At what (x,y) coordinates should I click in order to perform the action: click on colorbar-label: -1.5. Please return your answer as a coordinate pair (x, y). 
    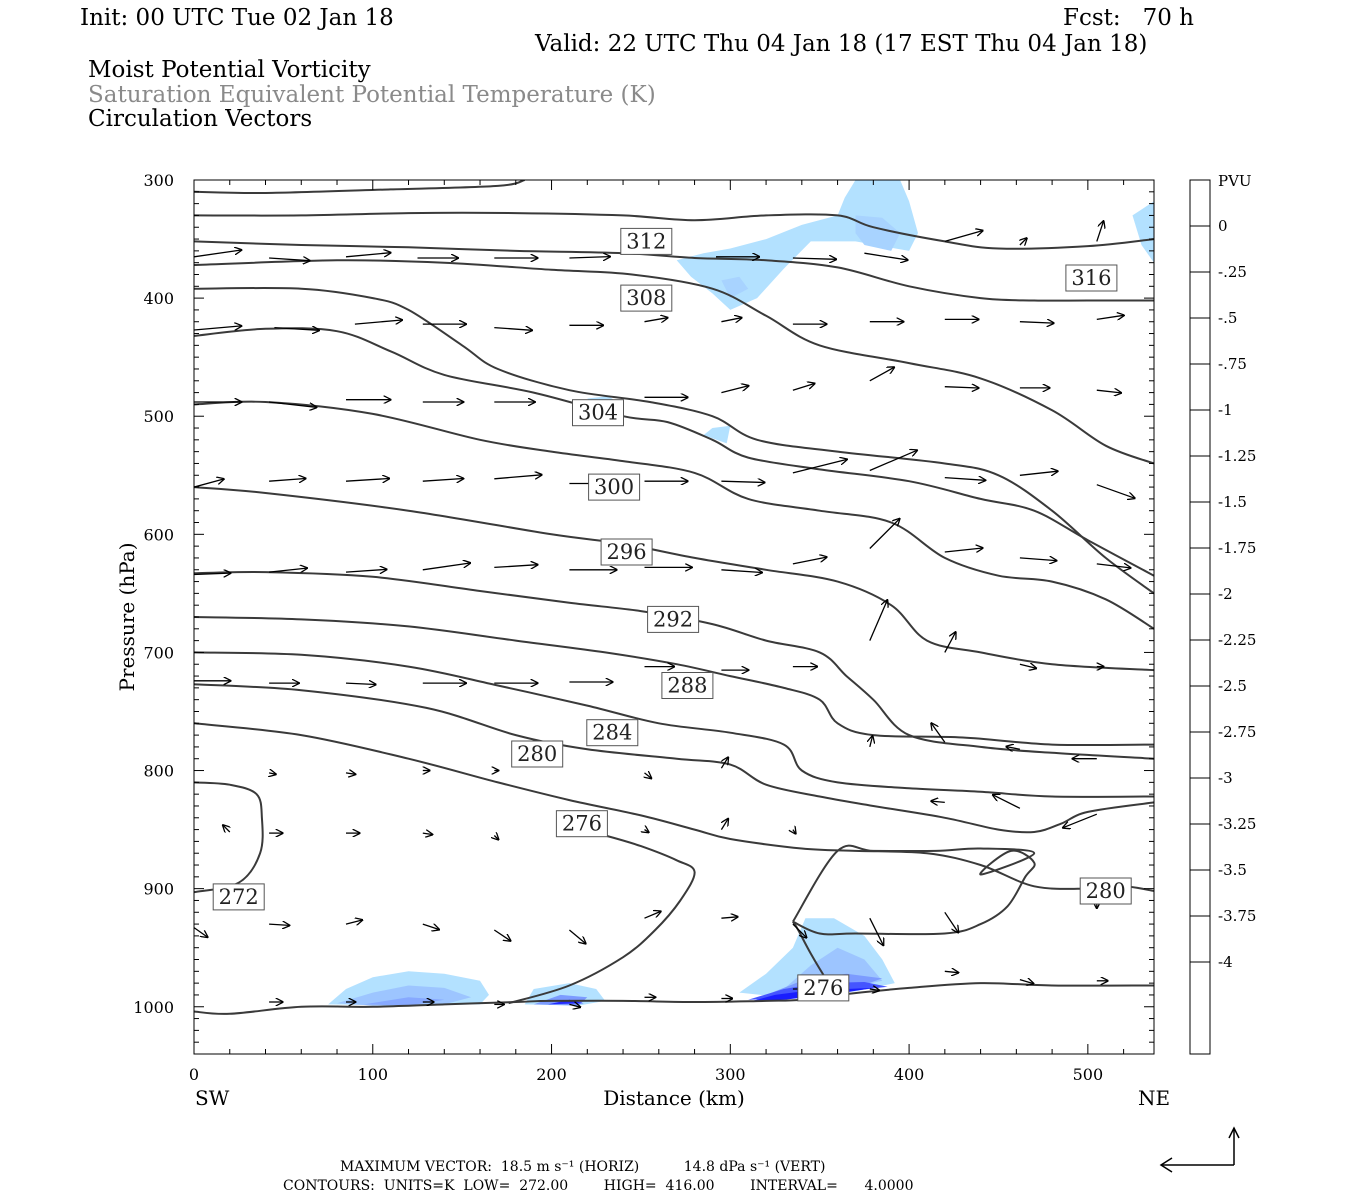
    Looking at the image, I should click on (1232, 502).